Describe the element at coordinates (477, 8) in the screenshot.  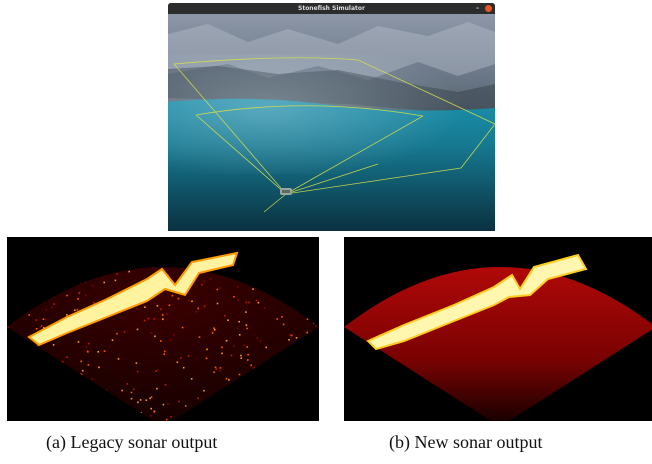
I see `minimize-button: –` at that location.